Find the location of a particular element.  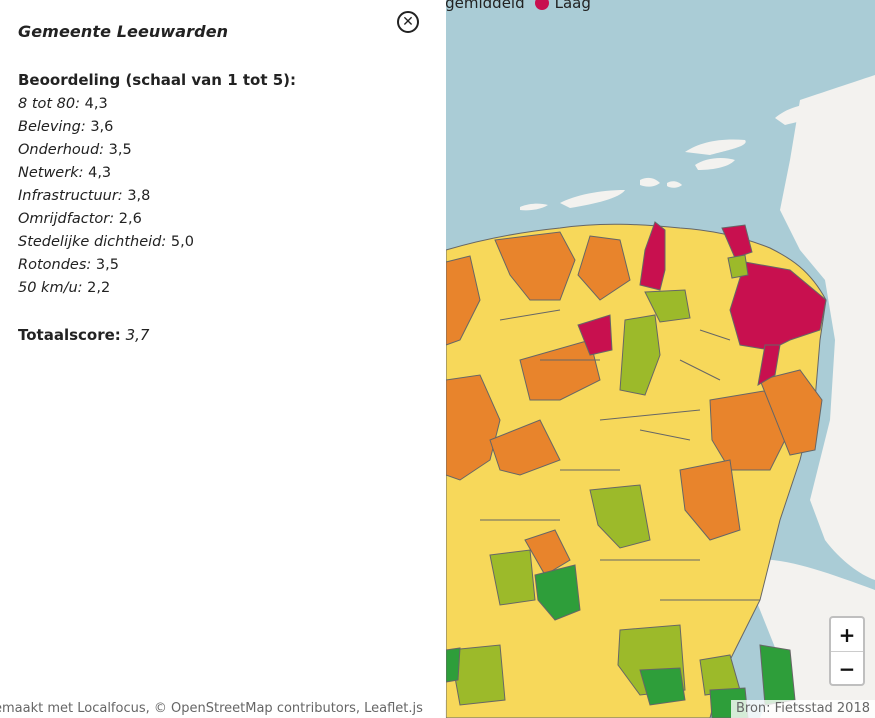

panel-title: Gemeente Leeuwarden is located at coordinates (123, 31).